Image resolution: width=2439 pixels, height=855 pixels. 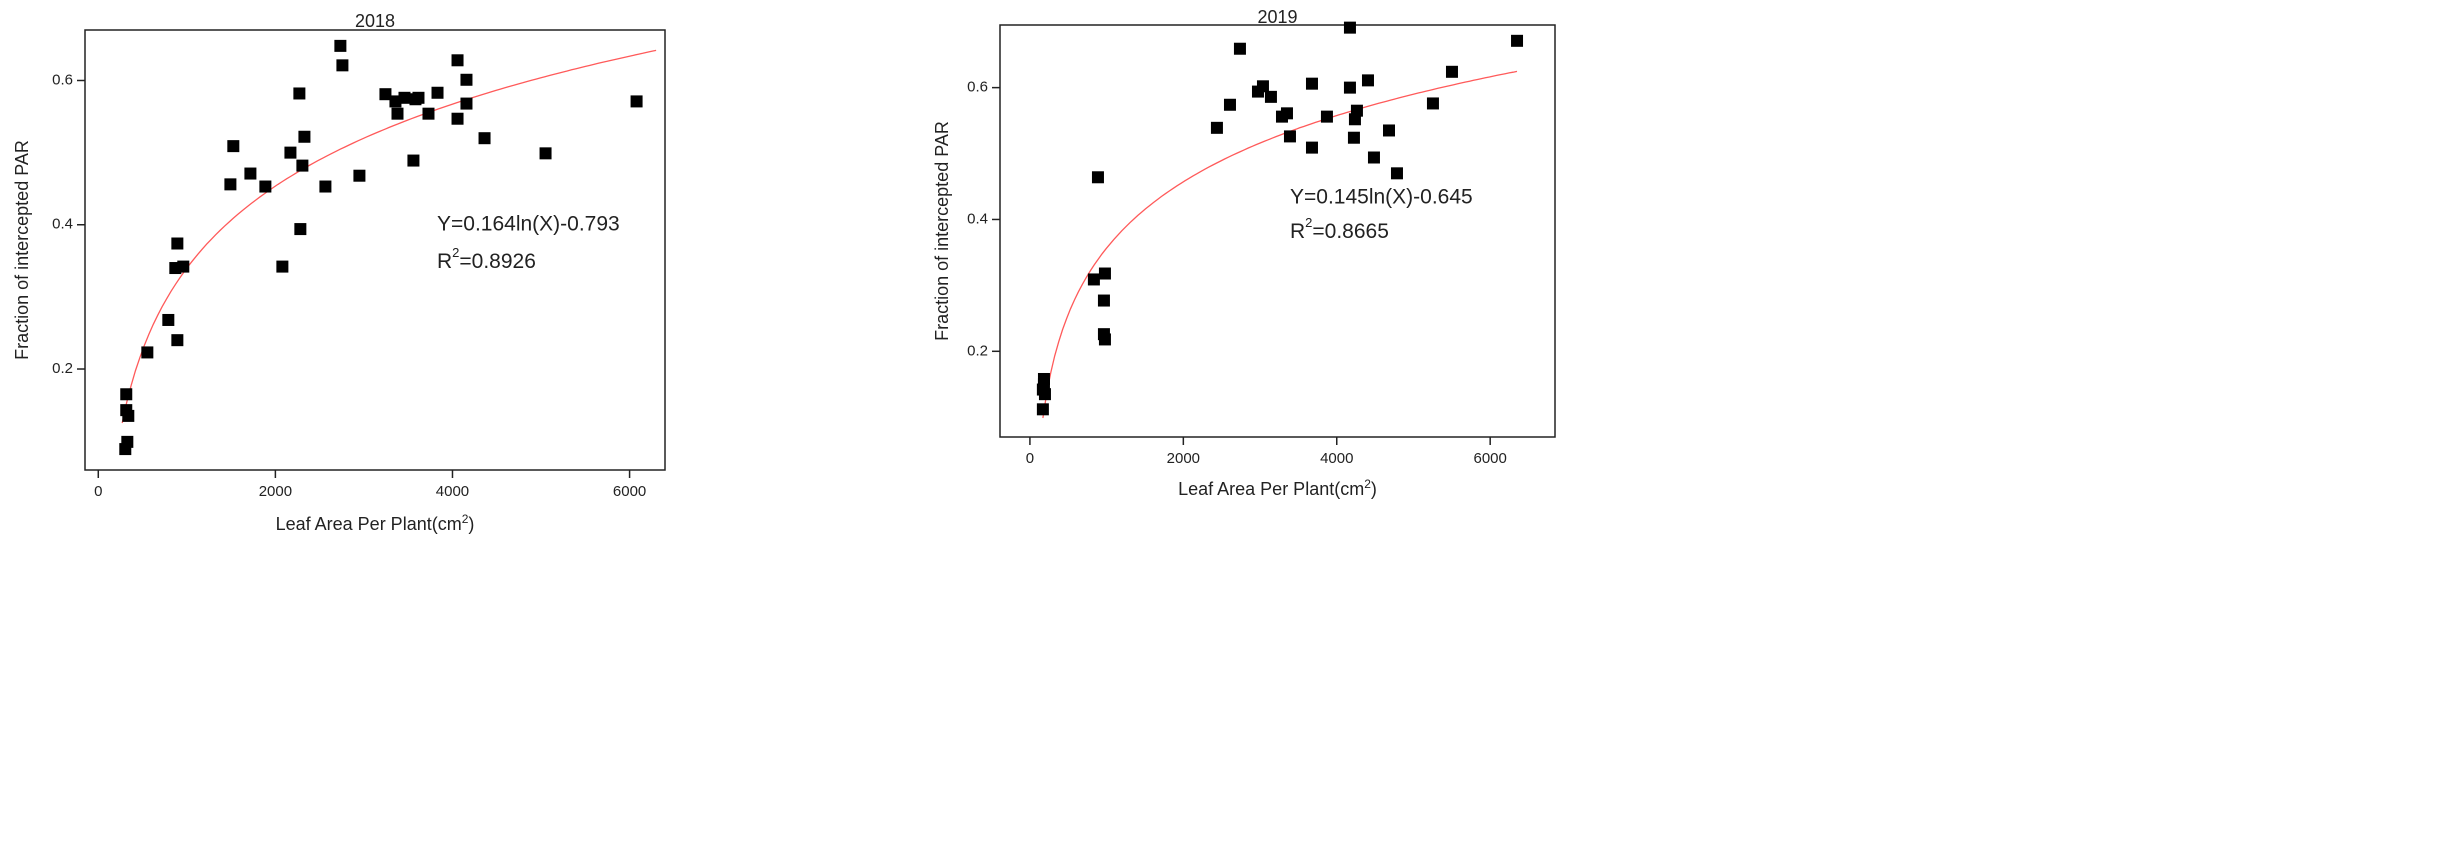 I want to click on fit-equation: Y=0.164ln(X)-0.793, so click(x=528, y=224).